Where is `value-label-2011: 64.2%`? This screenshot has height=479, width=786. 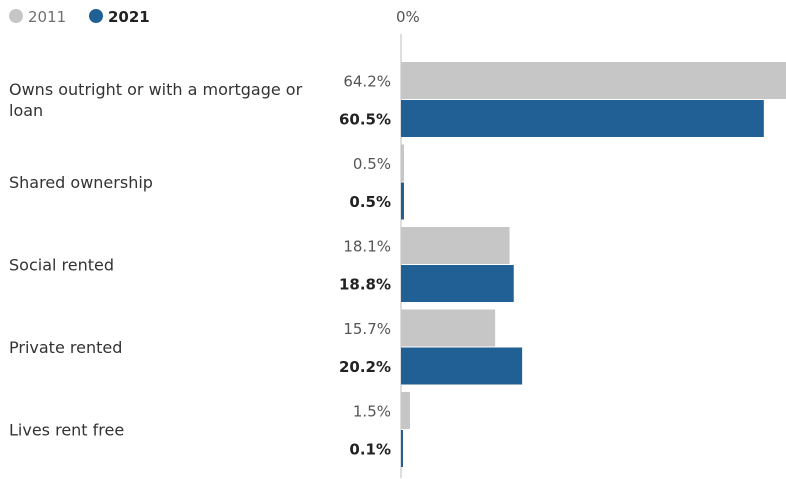
value-label-2011: 64.2% is located at coordinates (367, 82).